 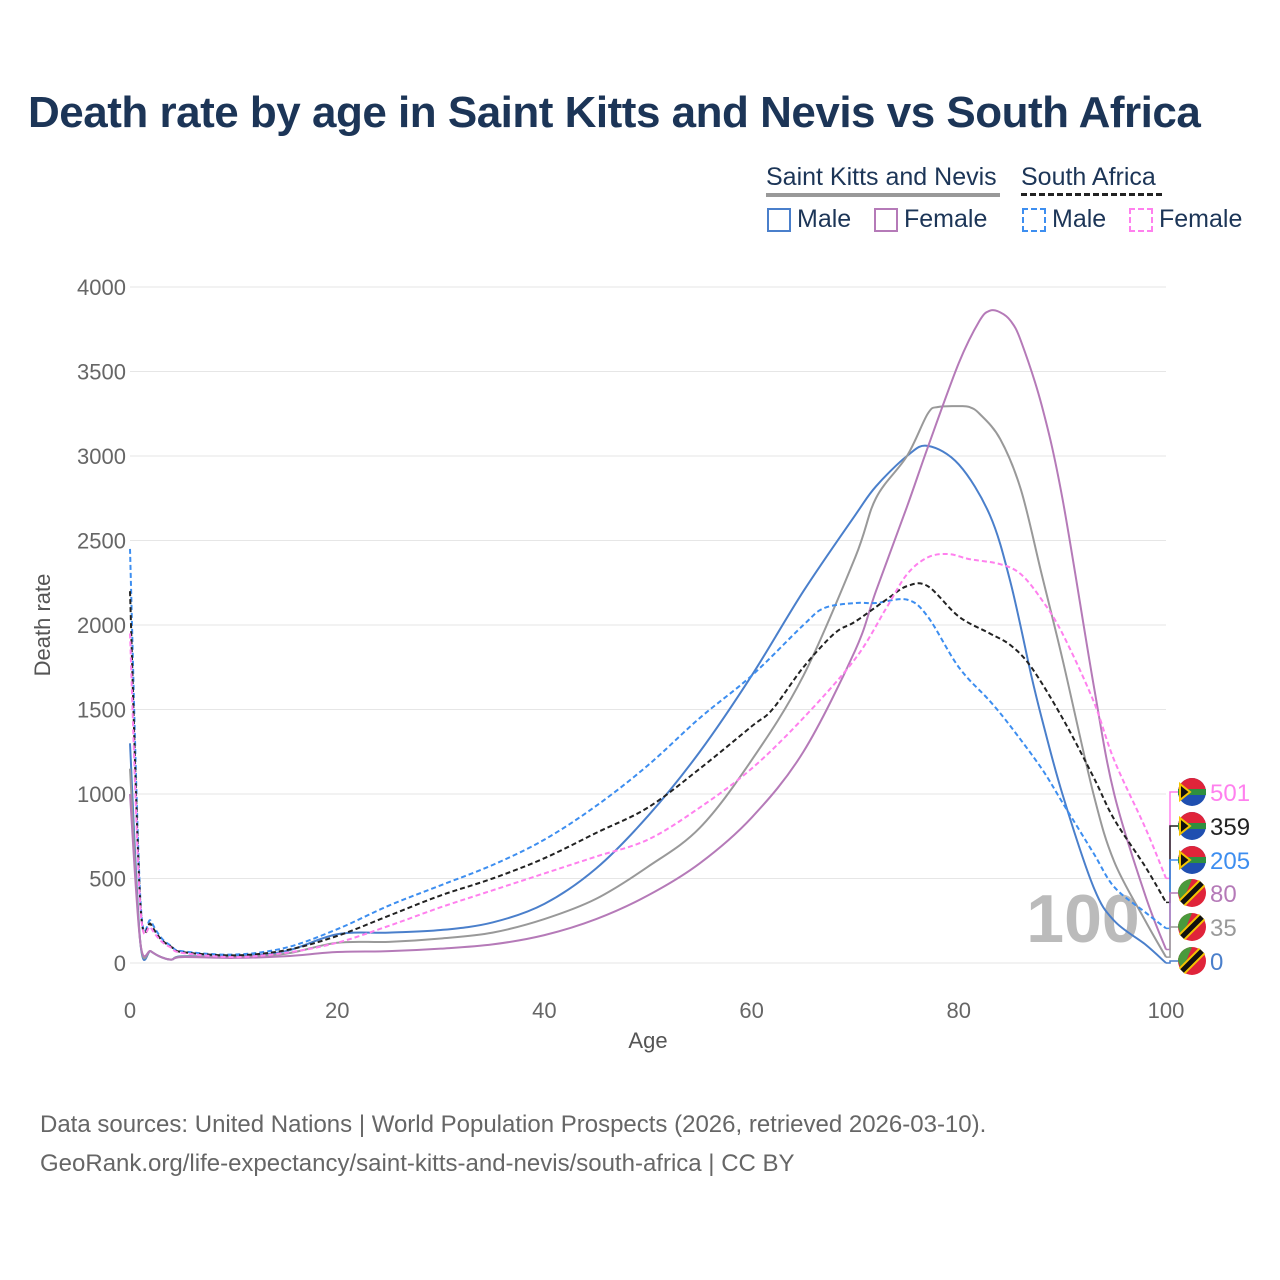 What do you see at coordinates (1166, 1010) in the screenshot?
I see `x-tick-label: 100` at bounding box center [1166, 1010].